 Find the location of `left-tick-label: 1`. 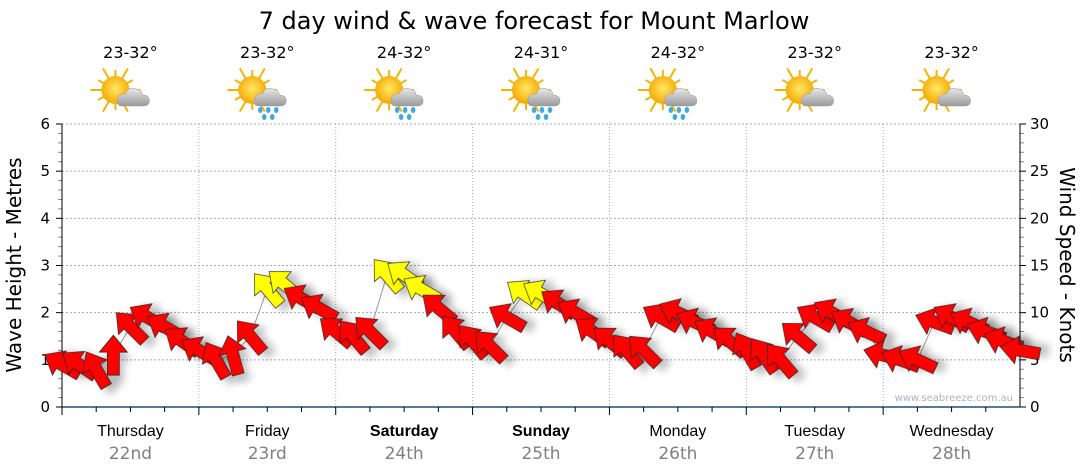

left-tick-label: 1 is located at coordinates (45, 360).